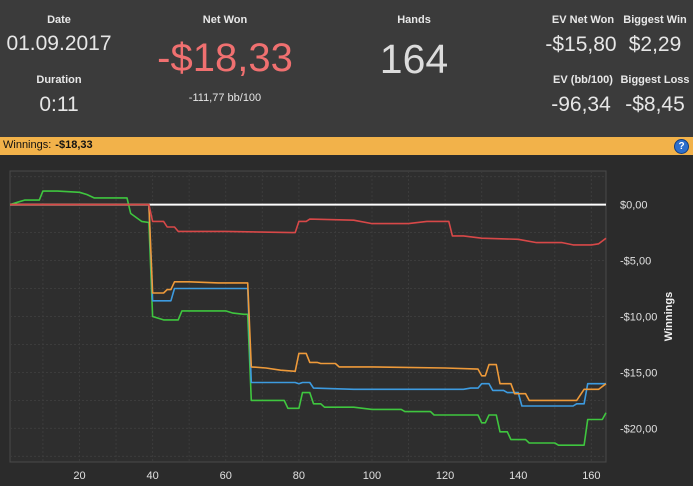 Image resolution: width=693 pixels, height=486 pixels. Describe the element at coordinates (638, 429) in the screenshot. I see `y-tick-label: -$20,00` at that location.